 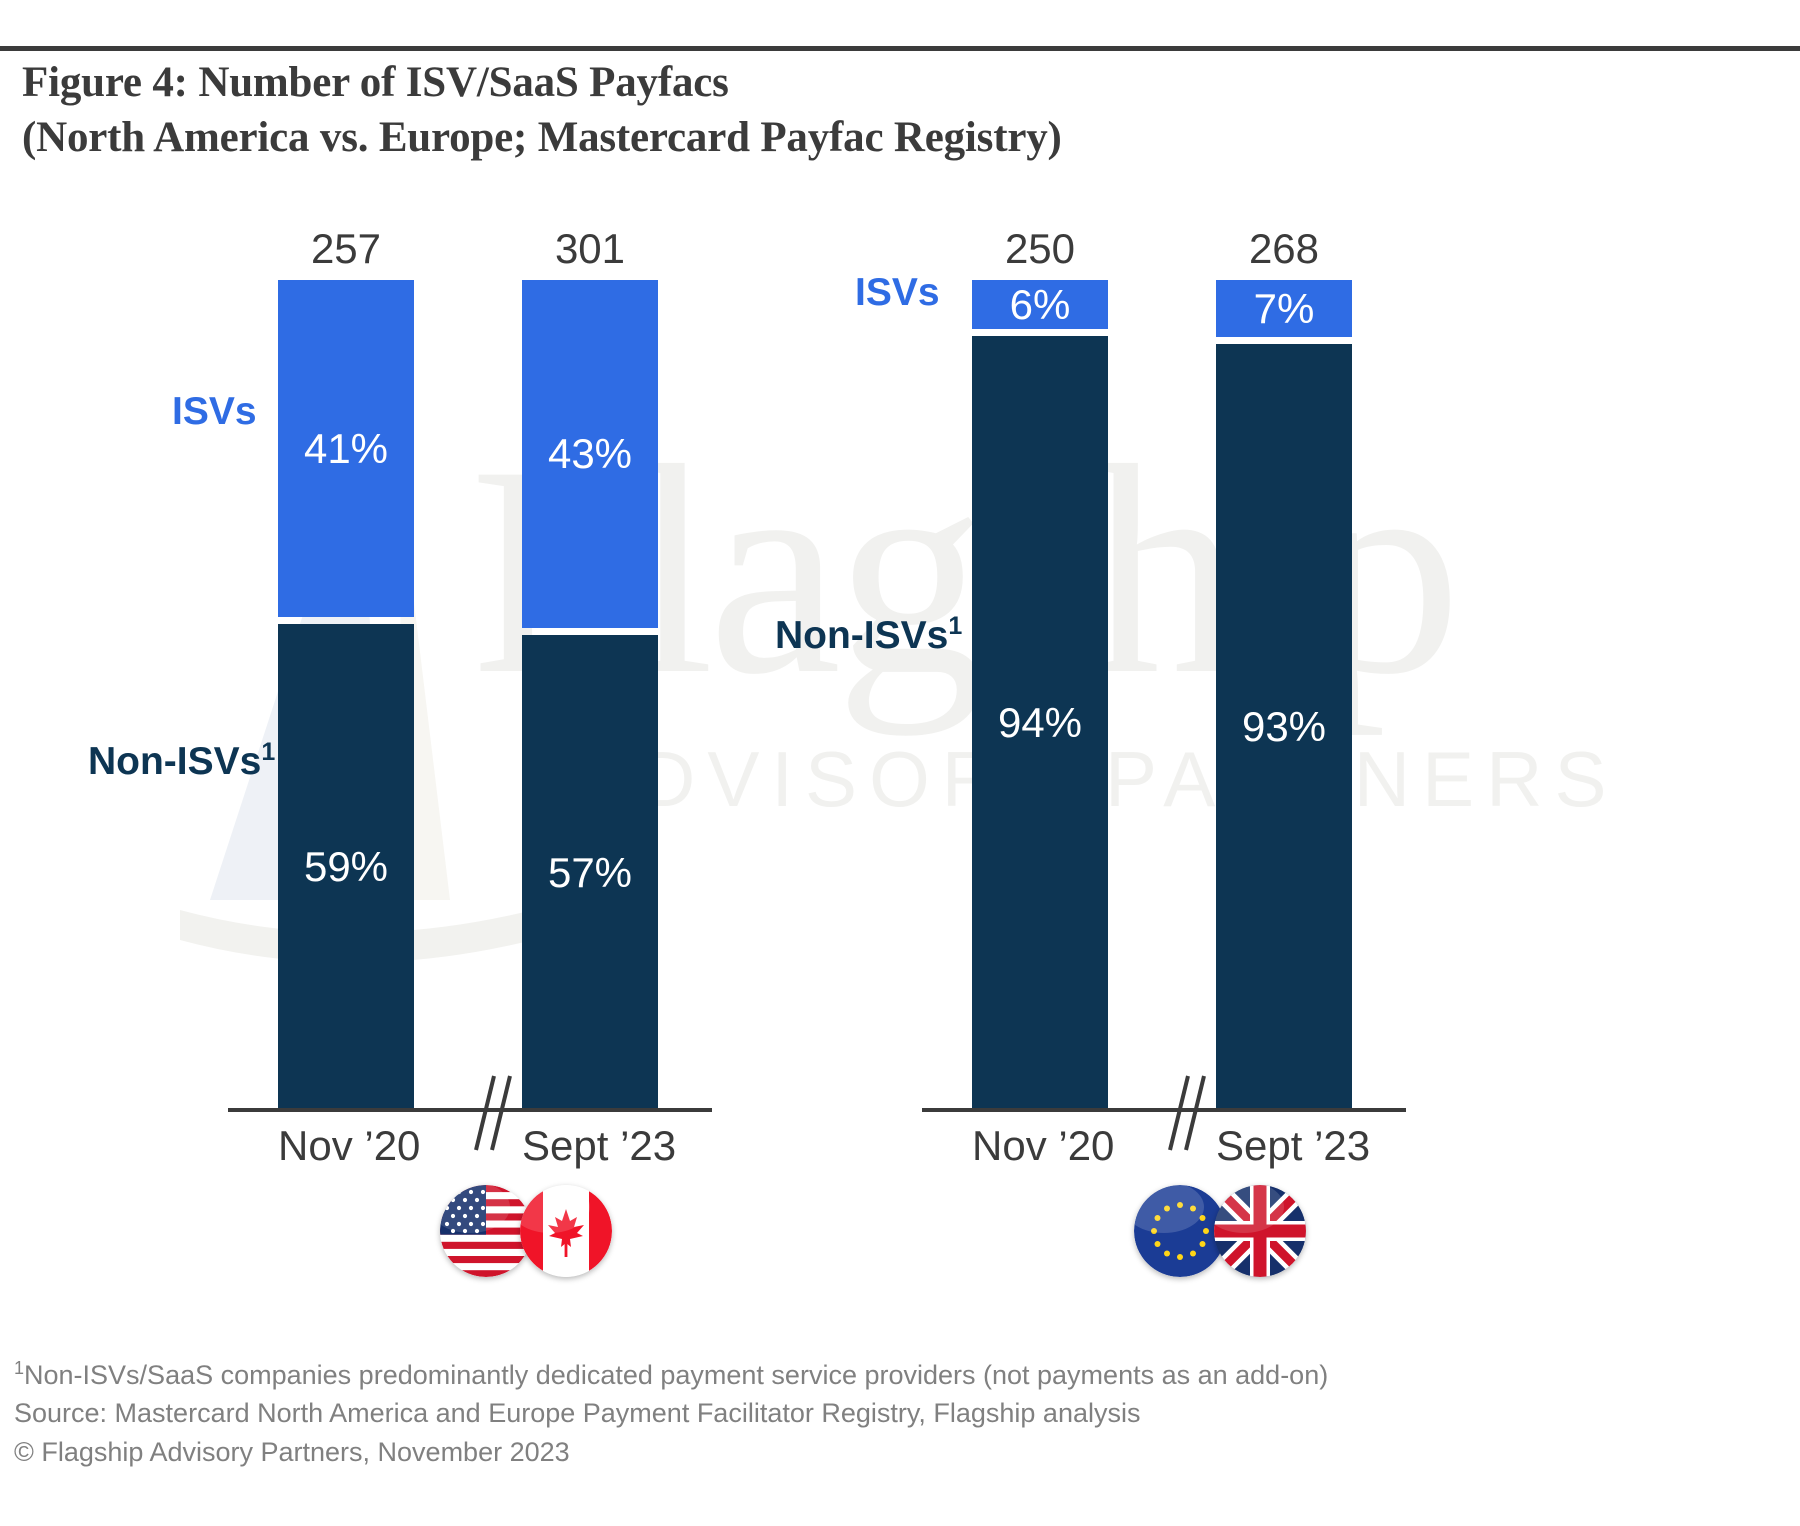 What do you see at coordinates (486, 1231) in the screenshot?
I see `us-flag-icon` at bounding box center [486, 1231].